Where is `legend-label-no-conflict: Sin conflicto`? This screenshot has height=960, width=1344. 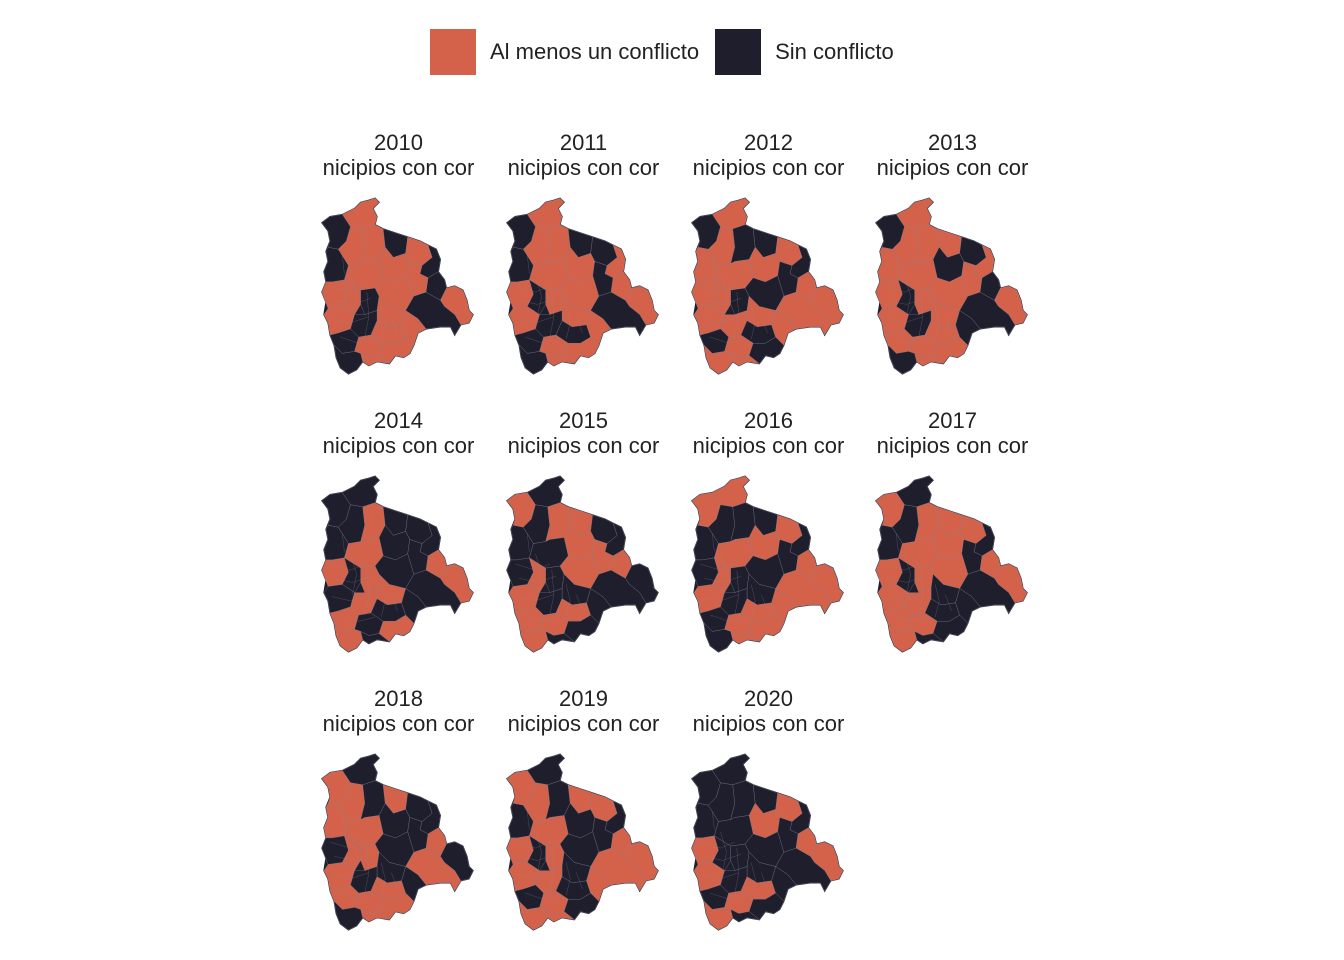
legend-label-no-conflict: Sin conflicto is located at coordinates (834, 51).